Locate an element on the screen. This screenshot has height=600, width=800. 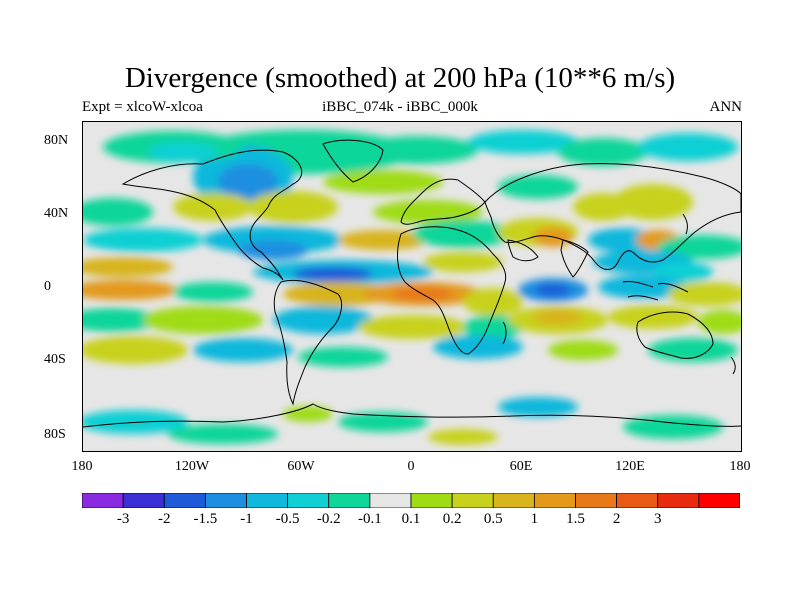
lat-label-80n: 80N is located at coordinates (56, 140).